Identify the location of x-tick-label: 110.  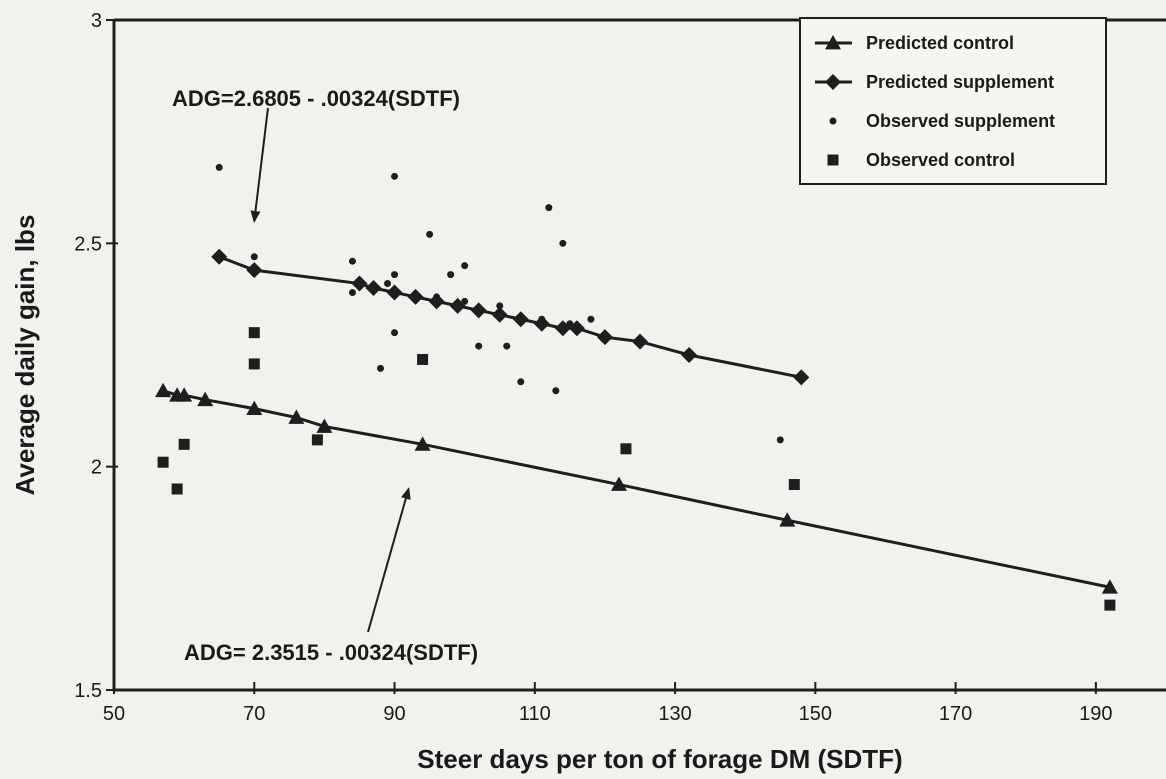
(535, 714).